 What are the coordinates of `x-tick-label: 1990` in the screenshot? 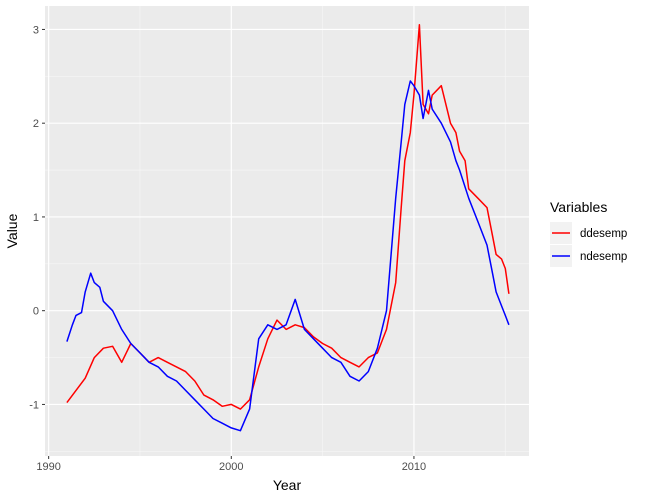 It's located at (48, 467).